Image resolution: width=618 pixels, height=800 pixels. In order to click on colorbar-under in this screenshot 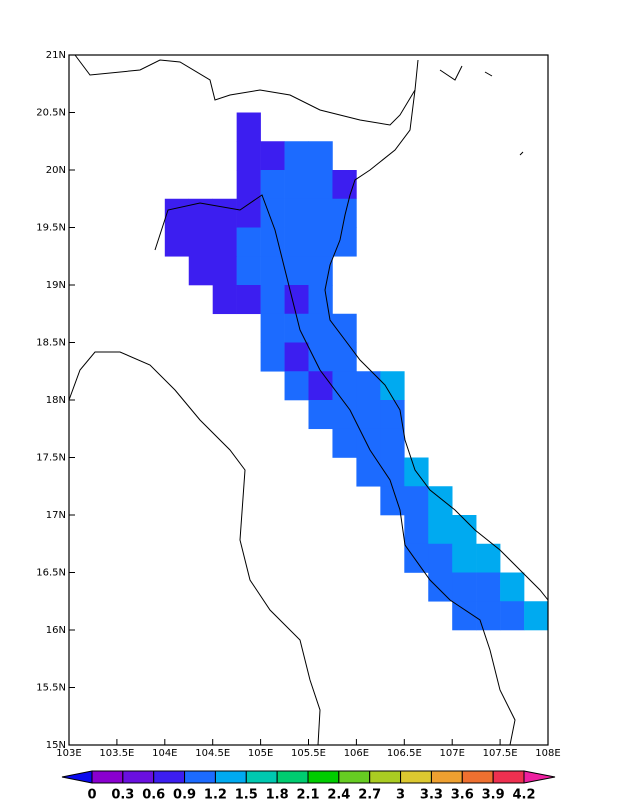, I will do `click(77, 777)`.